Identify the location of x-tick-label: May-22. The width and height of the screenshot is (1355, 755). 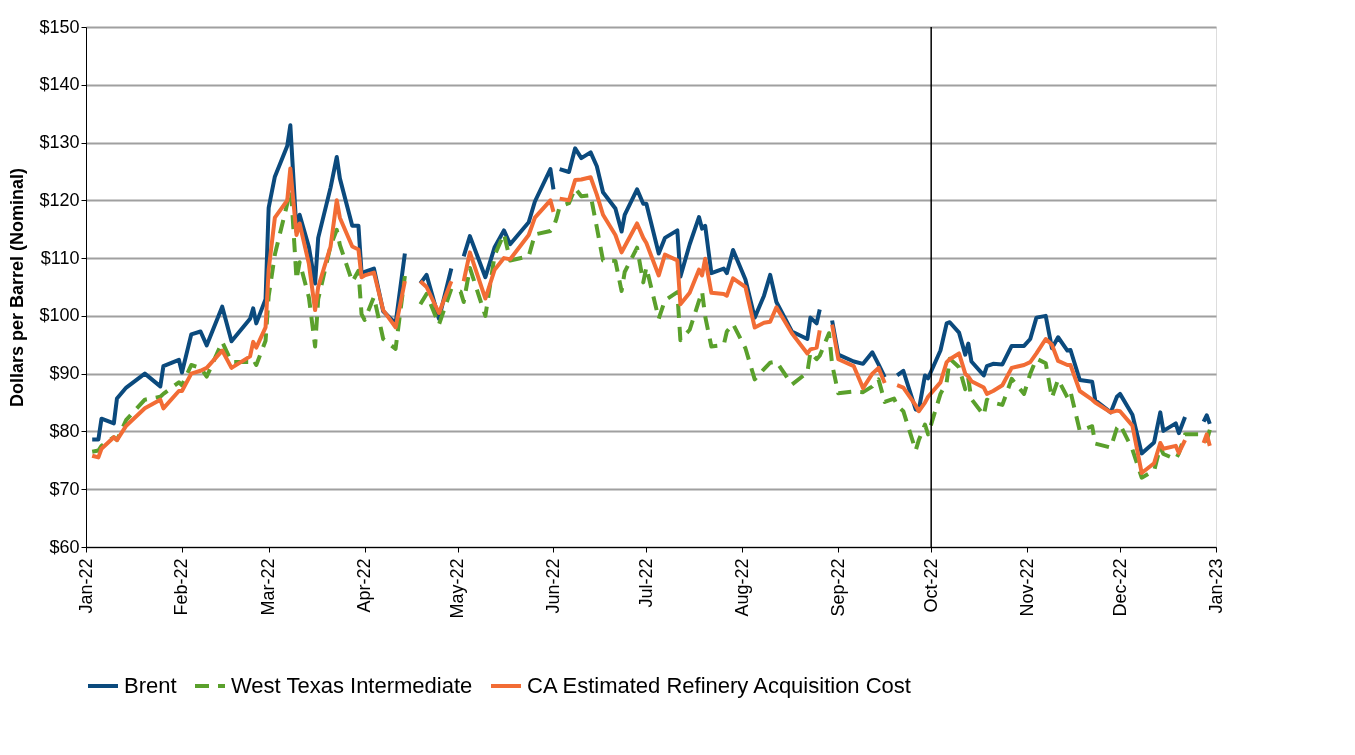
(457, 588).